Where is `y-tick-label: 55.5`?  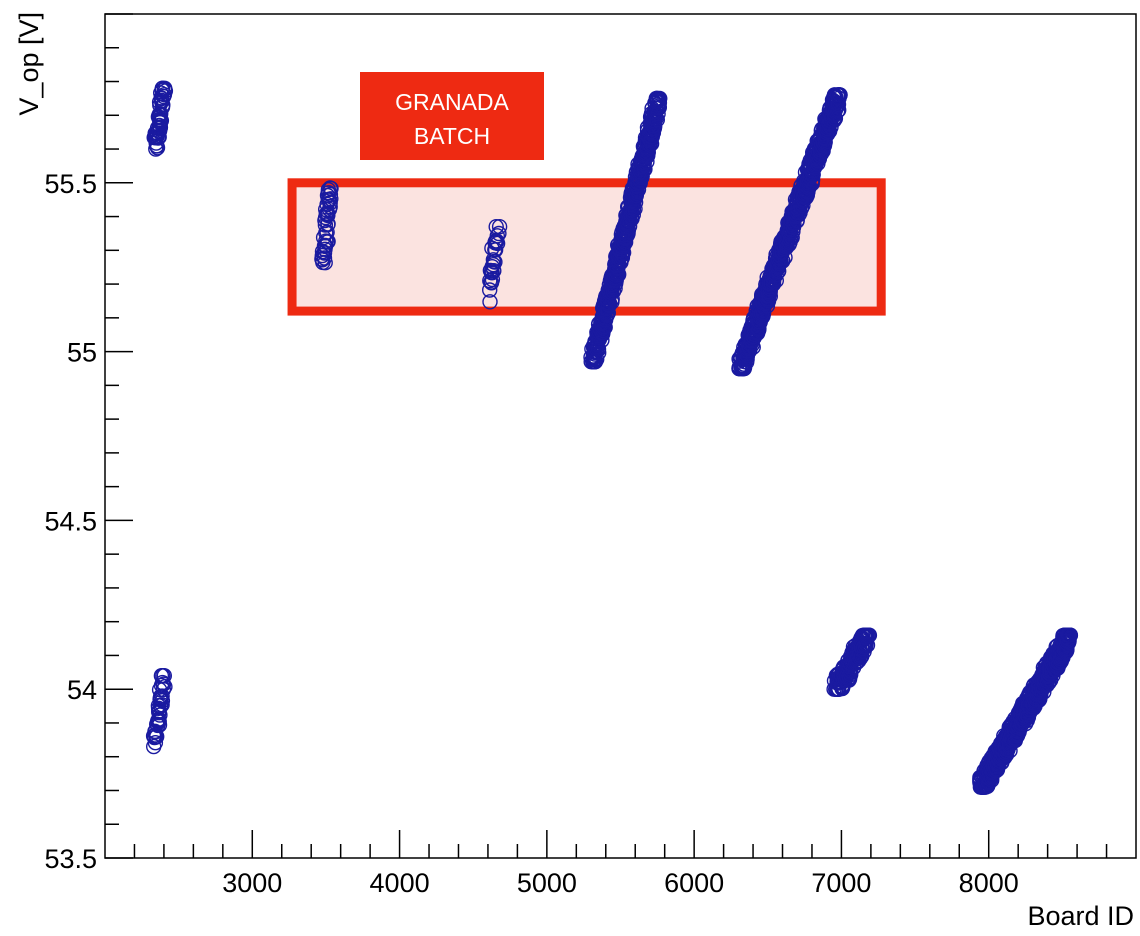 y-tick-label: 55.5 is located at coordinates (70, 184).